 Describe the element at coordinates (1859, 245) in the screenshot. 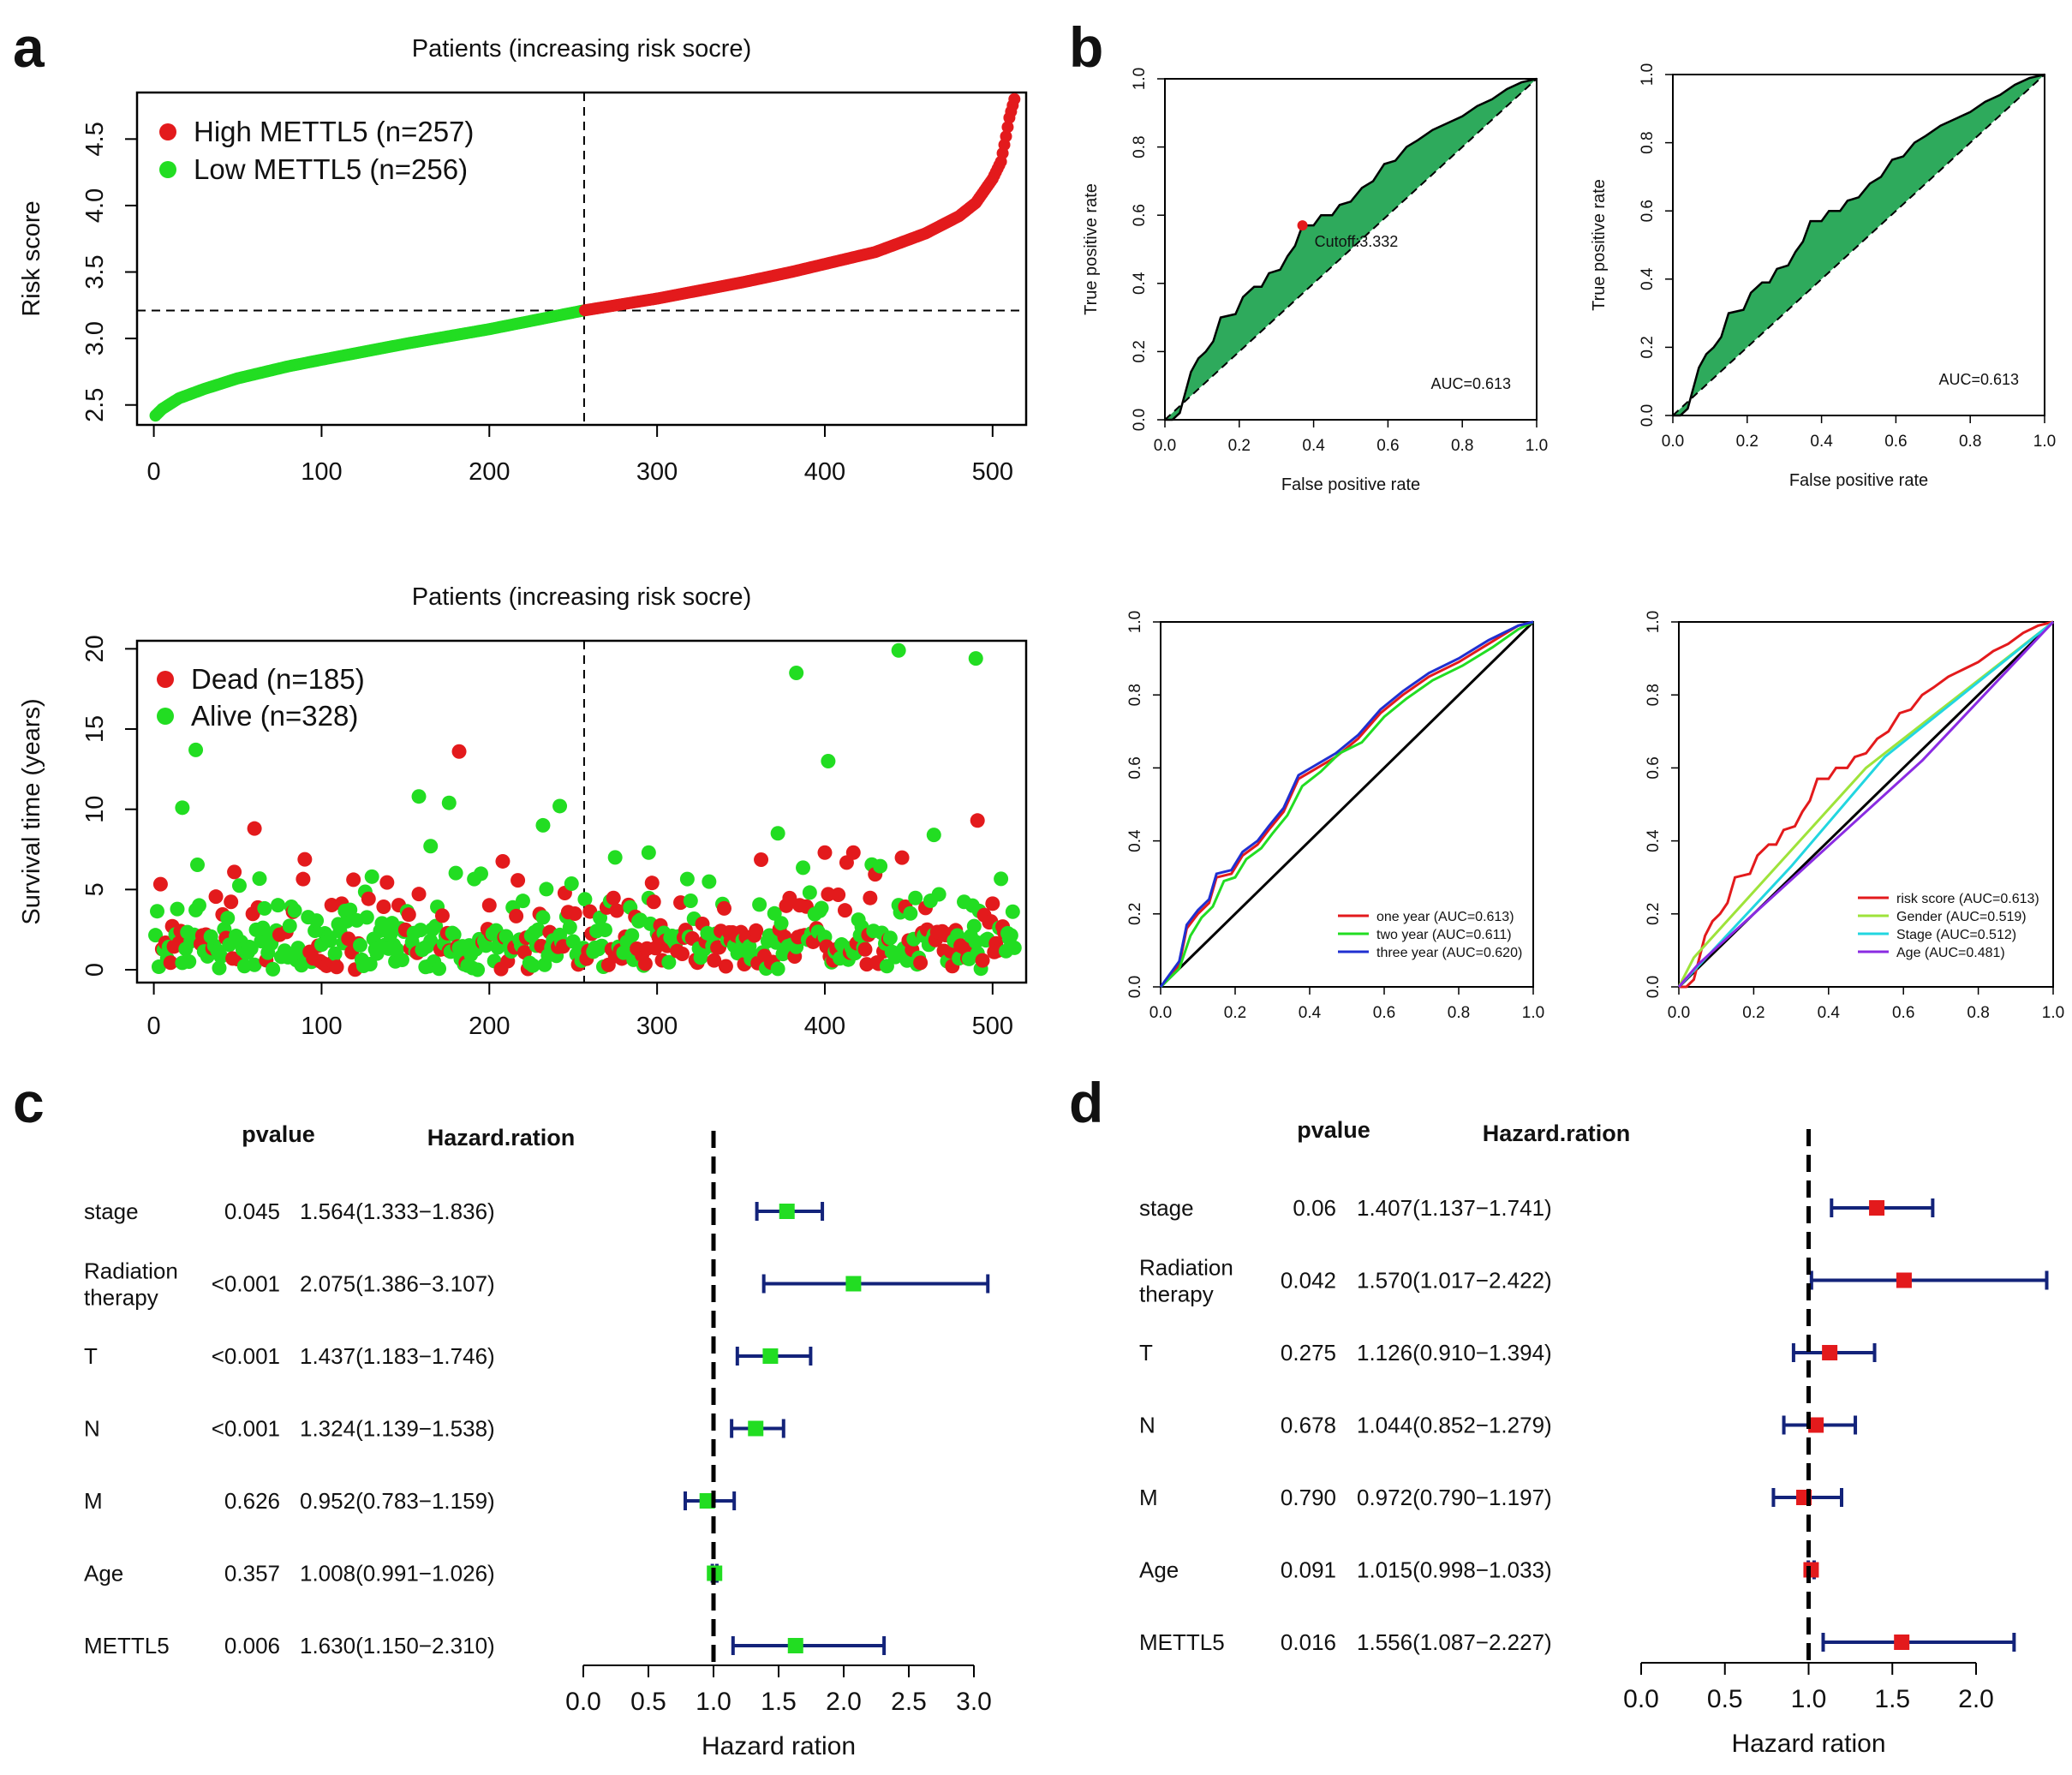

I see `roc-curve` at that location.